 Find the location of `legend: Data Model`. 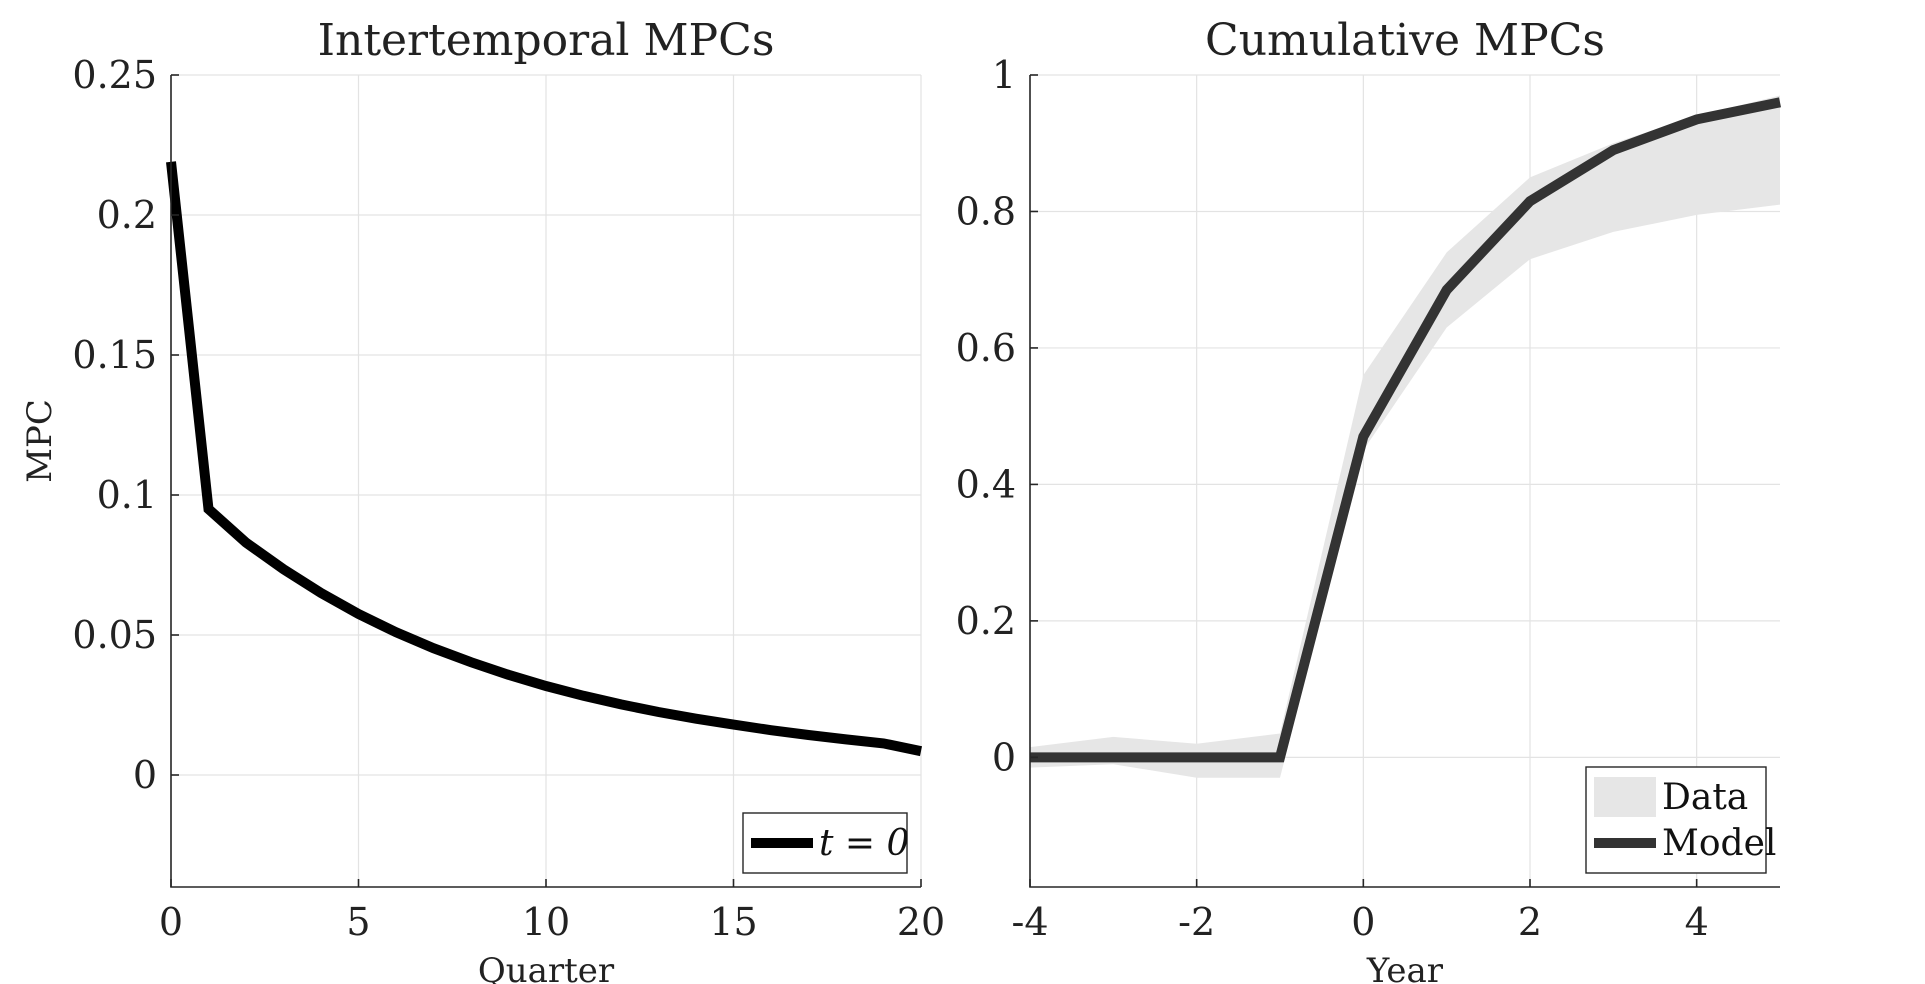

legend: Data Model is located at coordinates (1680, 820).